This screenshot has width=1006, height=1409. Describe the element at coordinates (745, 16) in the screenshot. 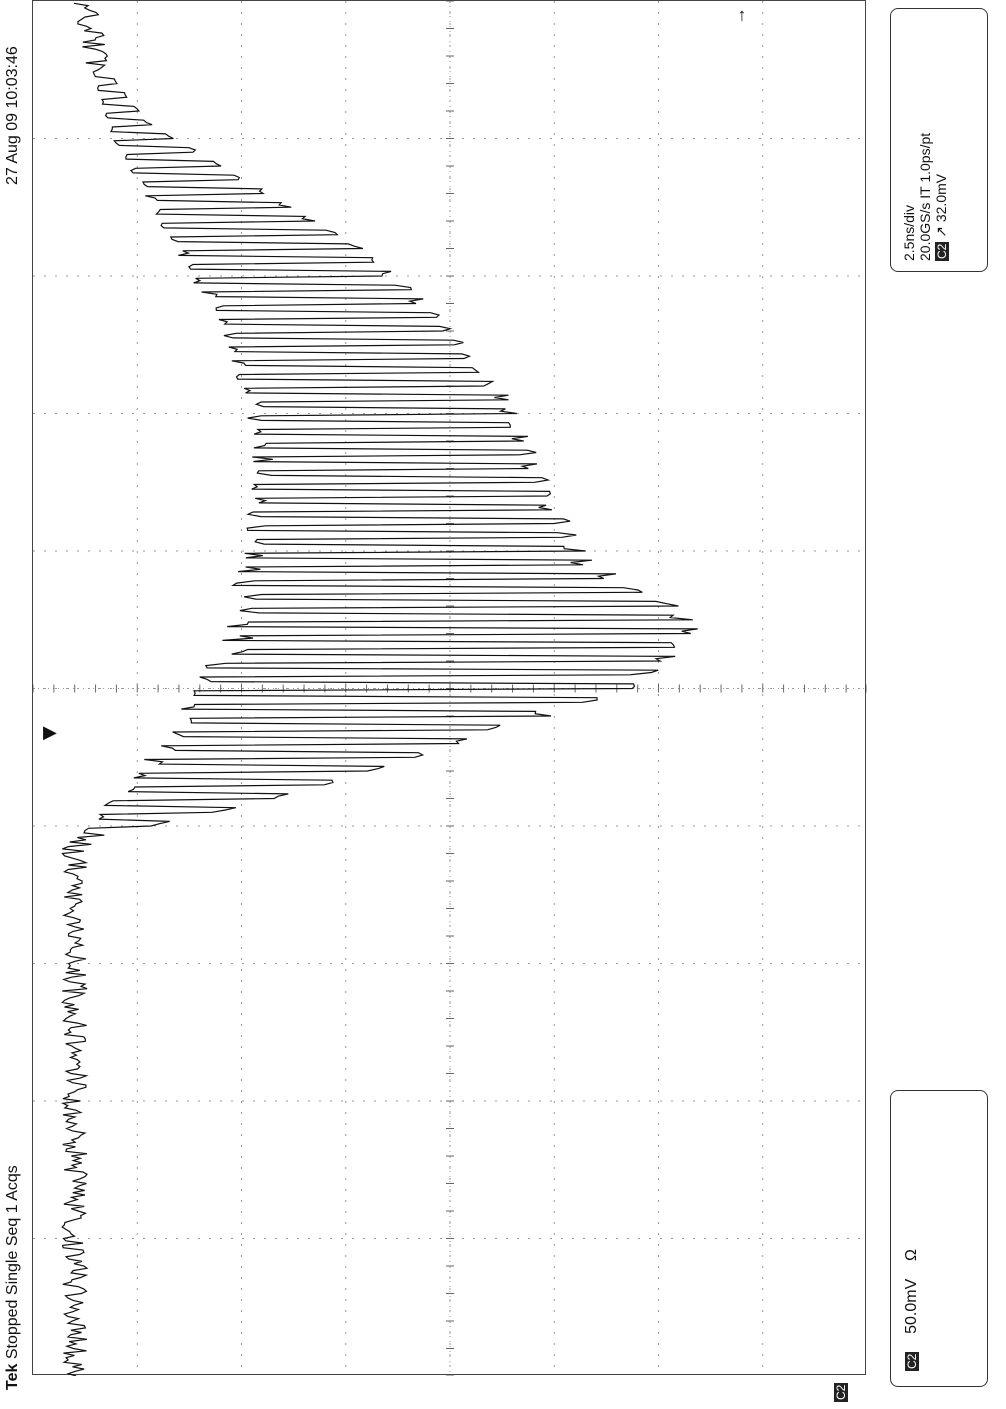

I see `trigger-level-icon: ←` at that location.